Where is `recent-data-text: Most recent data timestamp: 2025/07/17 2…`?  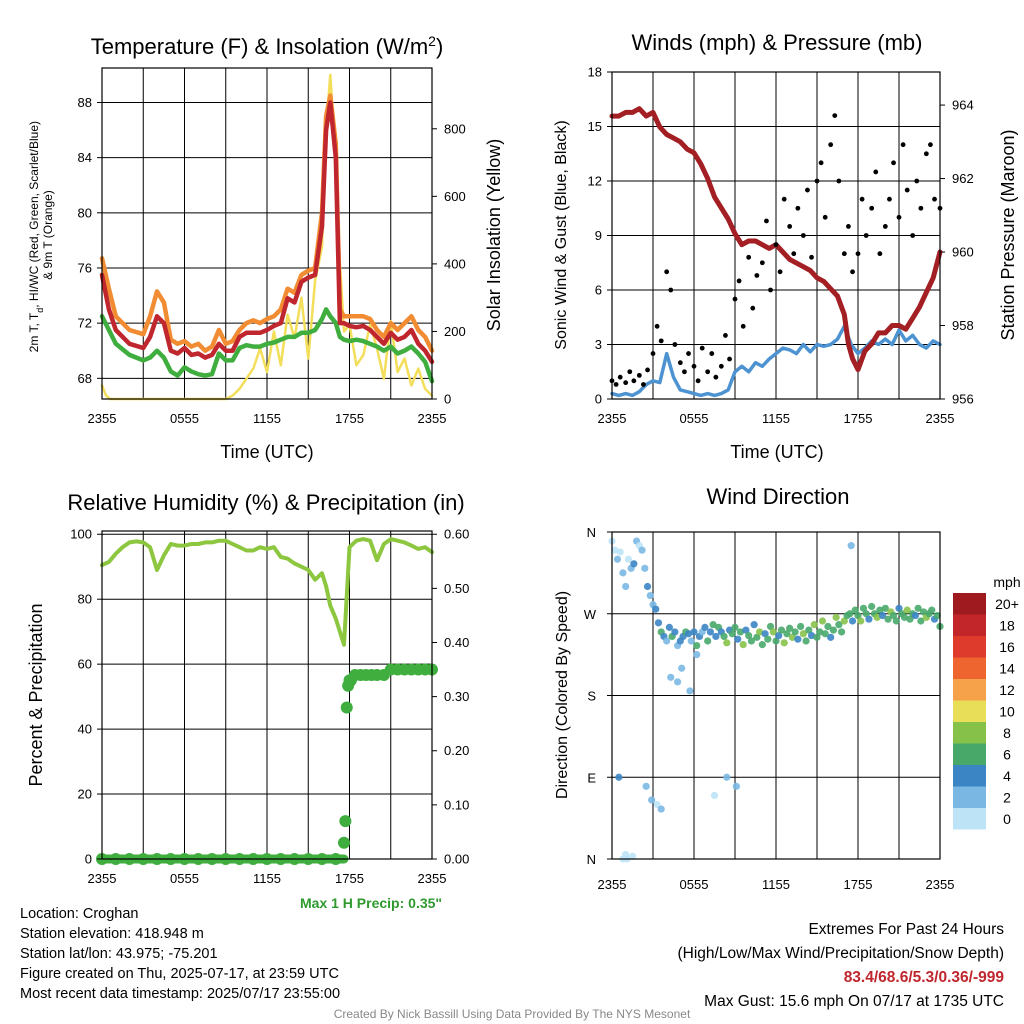 recent-data-text: Most recent data timestamp: 2025/07/17 2… is located at coordinates (180, 994).